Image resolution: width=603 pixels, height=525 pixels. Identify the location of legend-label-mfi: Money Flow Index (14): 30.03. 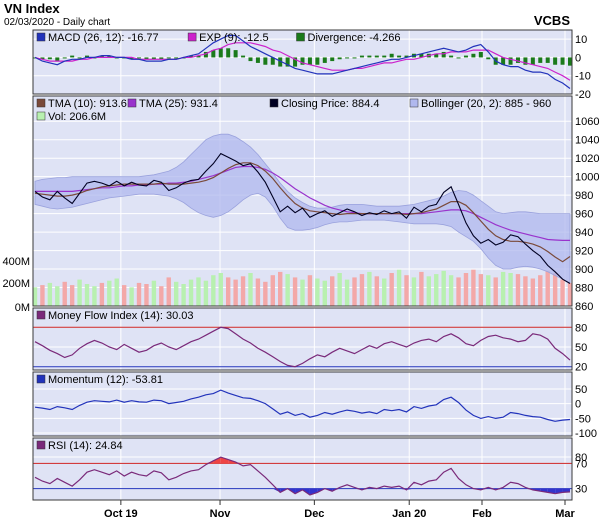
(121, 316).